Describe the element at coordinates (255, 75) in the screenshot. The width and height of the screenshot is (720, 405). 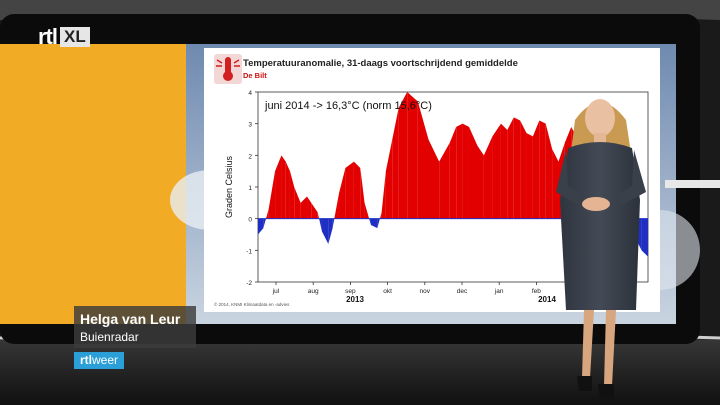
I see `chart-subtitle: De Bilt` at that location.